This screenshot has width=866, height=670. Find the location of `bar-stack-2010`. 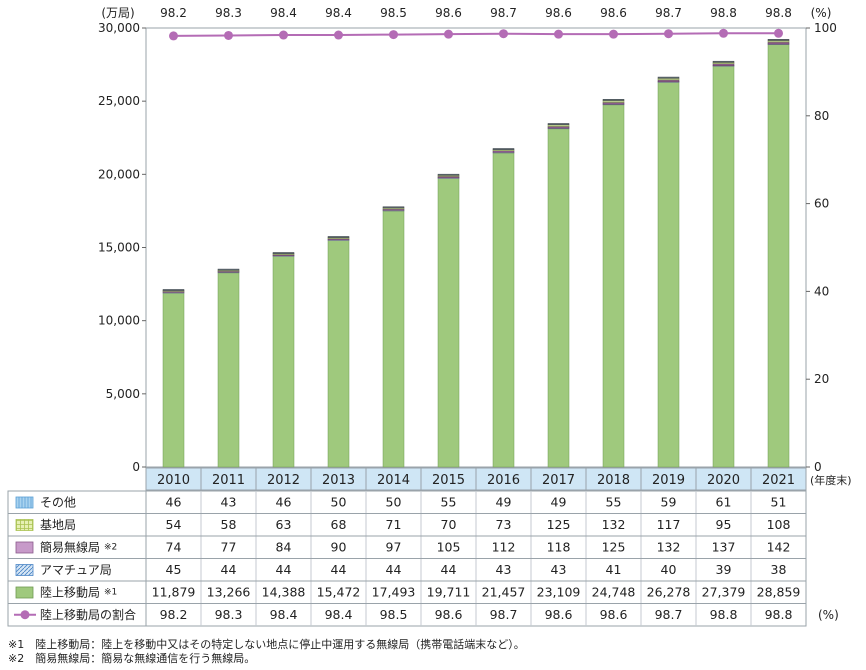

bar-stack-2010 is located at coordinates (173, 378).